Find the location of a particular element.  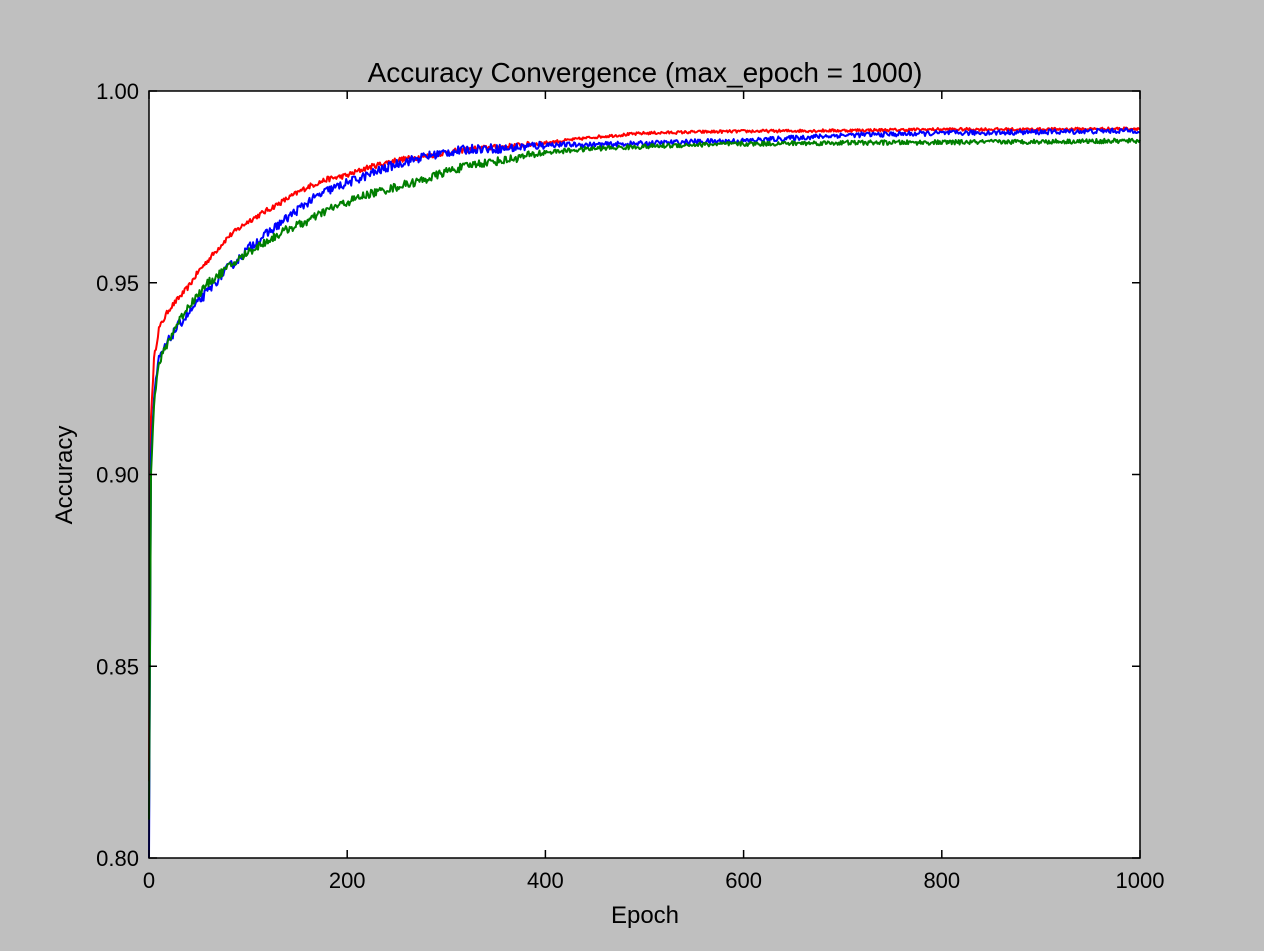

x-tick-label: 800 is located at coordinates (941, 880).